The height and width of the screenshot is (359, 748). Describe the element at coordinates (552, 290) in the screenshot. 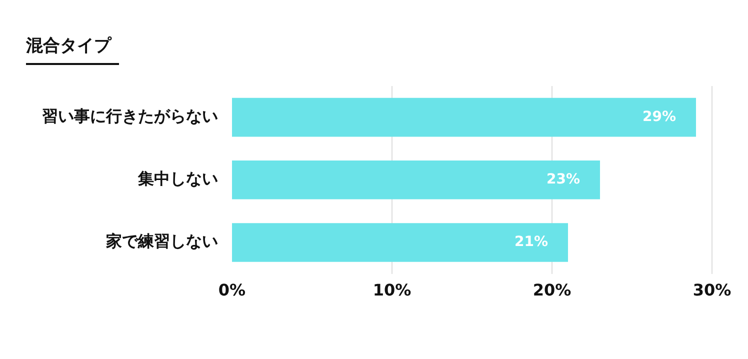

I see `x-tick-label: 20%` at that location.